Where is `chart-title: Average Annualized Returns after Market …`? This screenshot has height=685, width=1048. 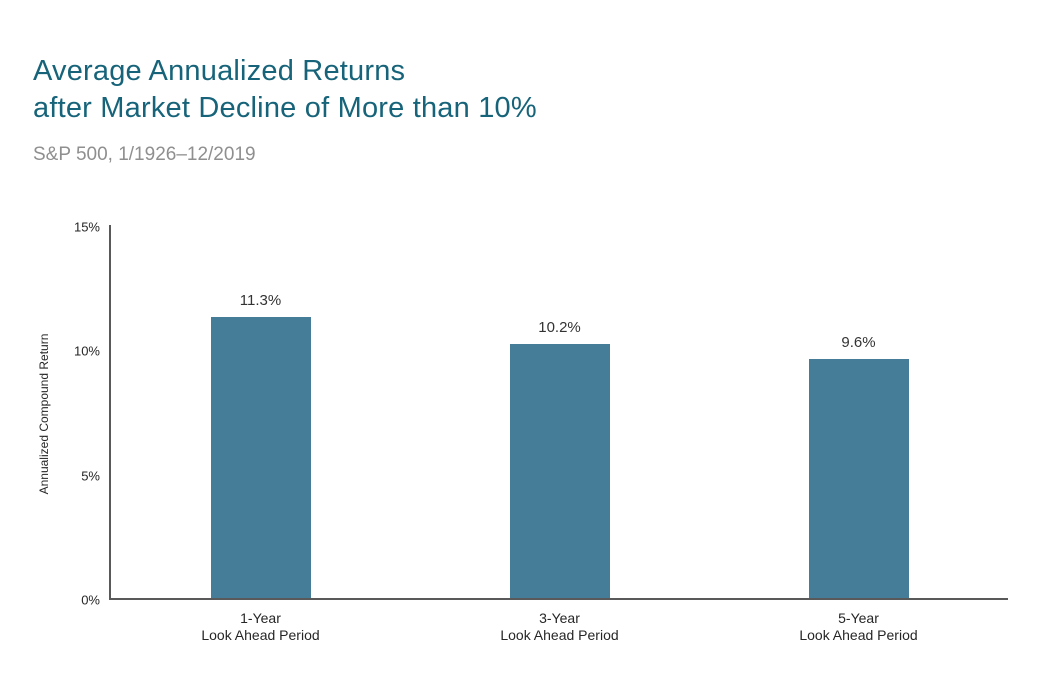 chart-title: Average Annualized Returns after Market … is located at coordinates (285, 90).